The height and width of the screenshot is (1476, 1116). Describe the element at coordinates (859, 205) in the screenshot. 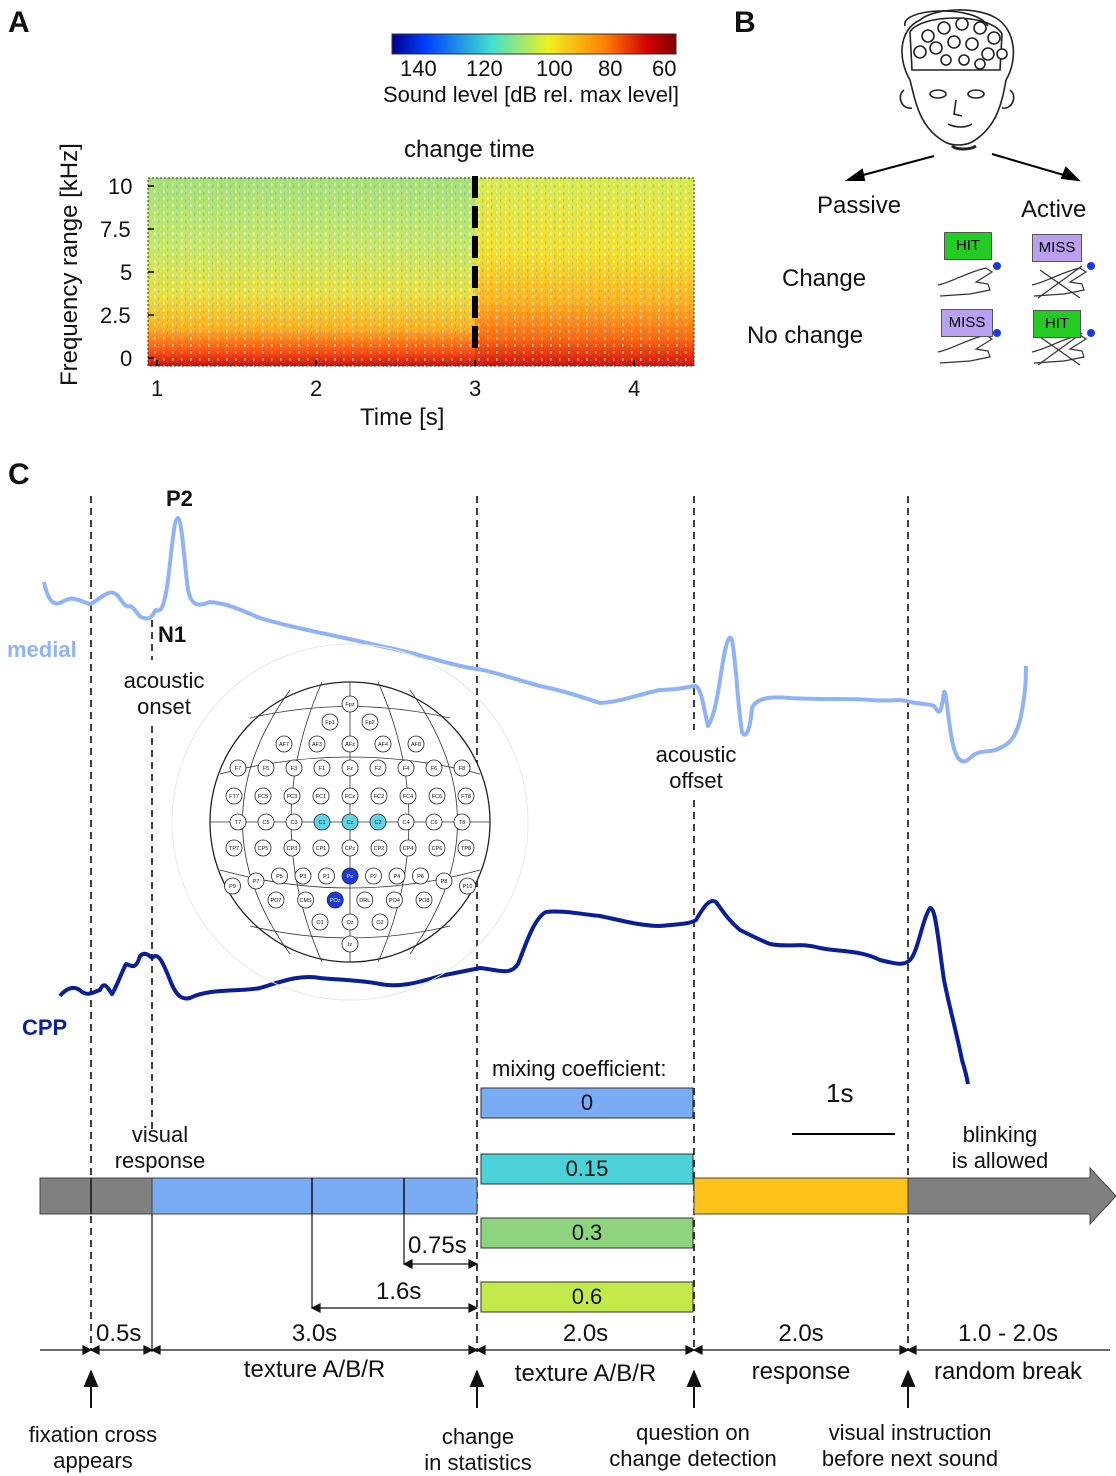

I see `passive-label: Passive` at that location.